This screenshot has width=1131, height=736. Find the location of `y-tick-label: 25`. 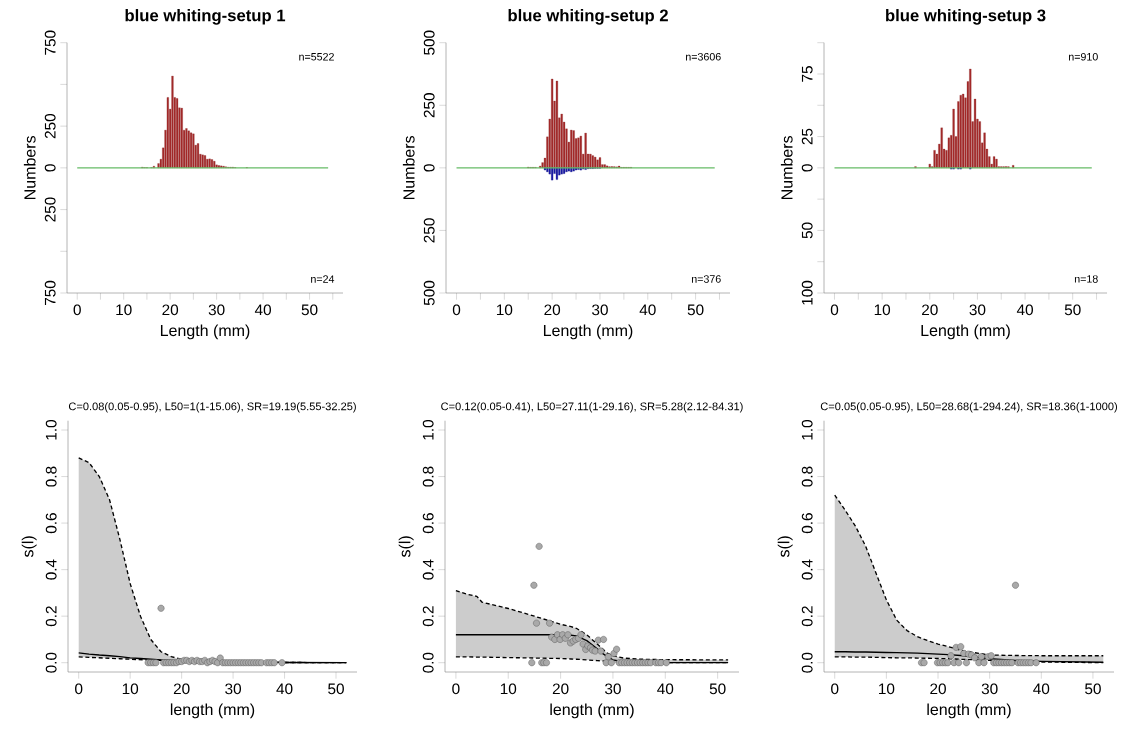

y-tick-label: 25 is located at coordinates (807, 136).